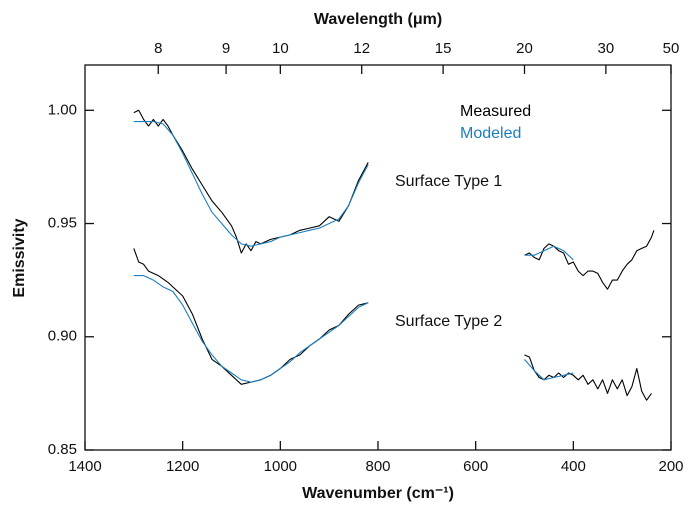 Image resolution: width=692 pixels, height=506 pixels. Describe the element at coordinates (448, 181) in the screenshot. I see `annotation: Surface Type 1` at that location.